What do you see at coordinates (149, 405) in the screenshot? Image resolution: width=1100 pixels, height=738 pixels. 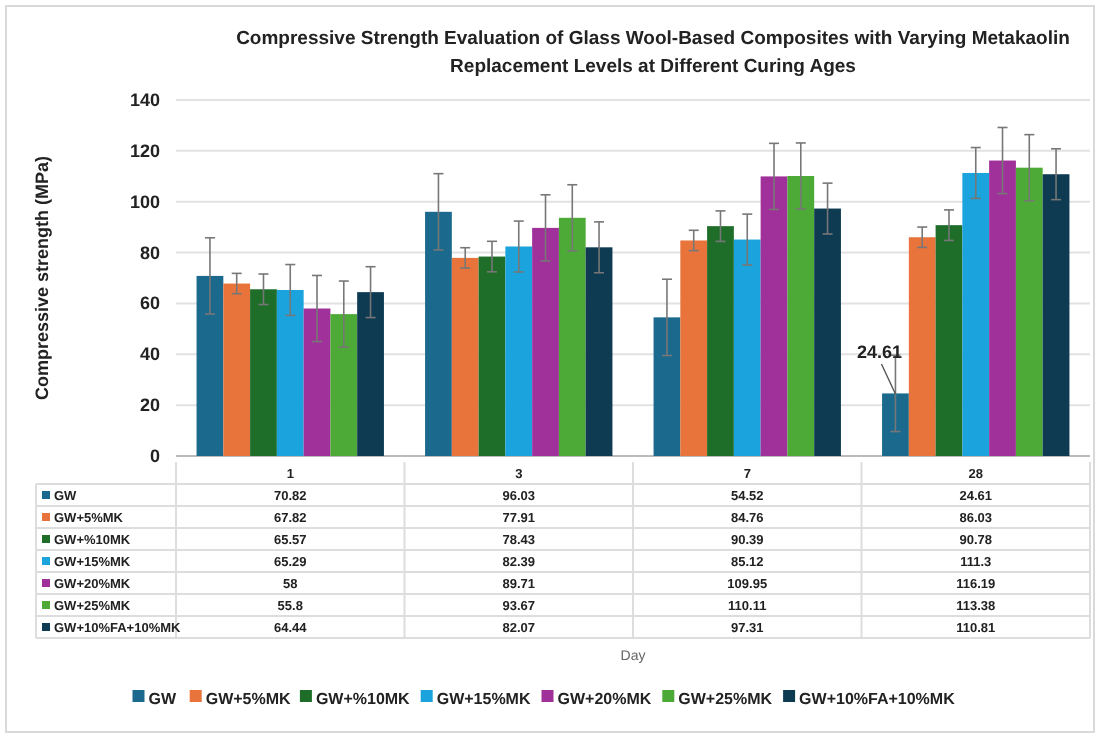 I see `y-tick-label: 20` at bounding box center [149, 405].